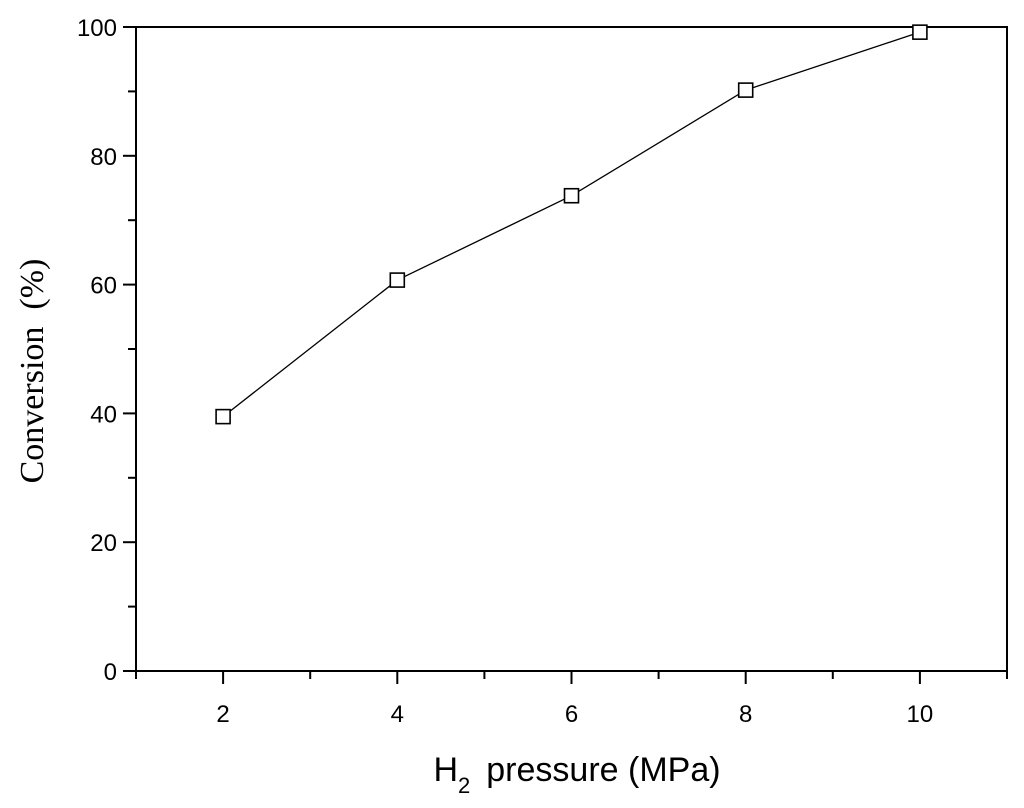  What do you see at coordinates (397, 714) in the screenshot?
I see `x-tick-label: 4` at bounding box center [397, 714].